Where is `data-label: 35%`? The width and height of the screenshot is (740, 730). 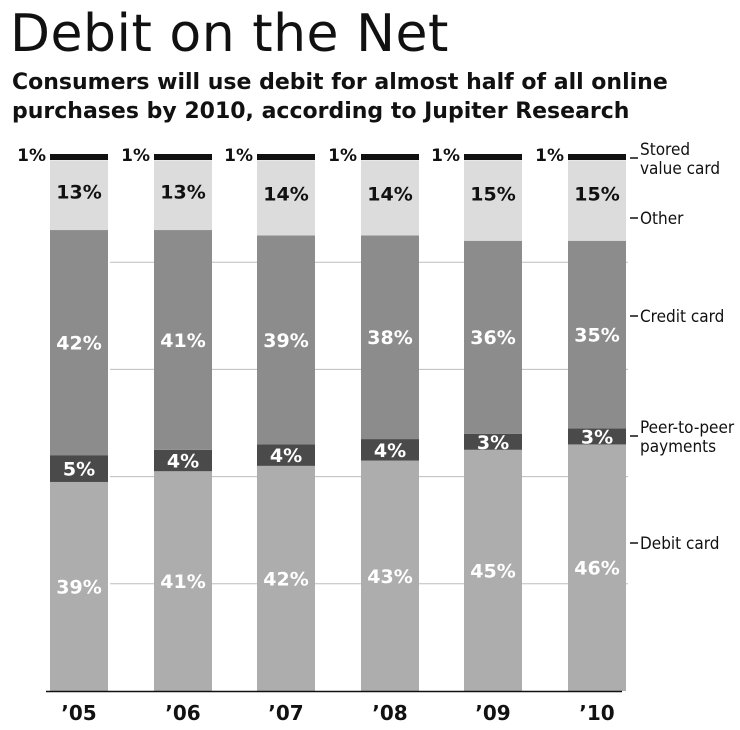
data-label: 35% is located at coordinates (596, 336).